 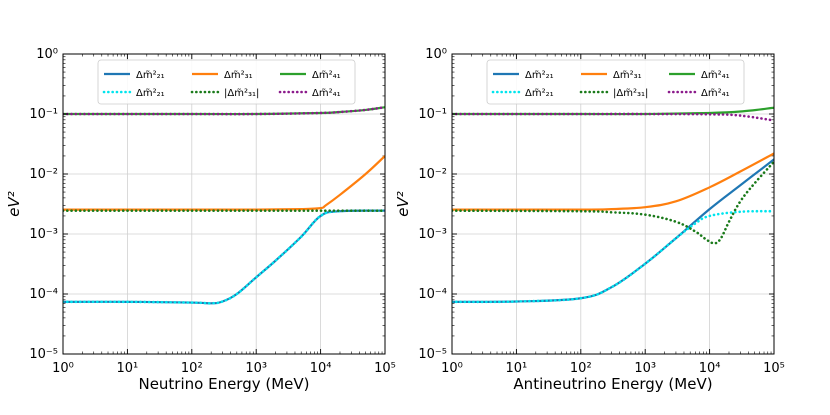 I want to click on x-axis-title: Neutrino Energy (MeV), so click(x=223, y=384).